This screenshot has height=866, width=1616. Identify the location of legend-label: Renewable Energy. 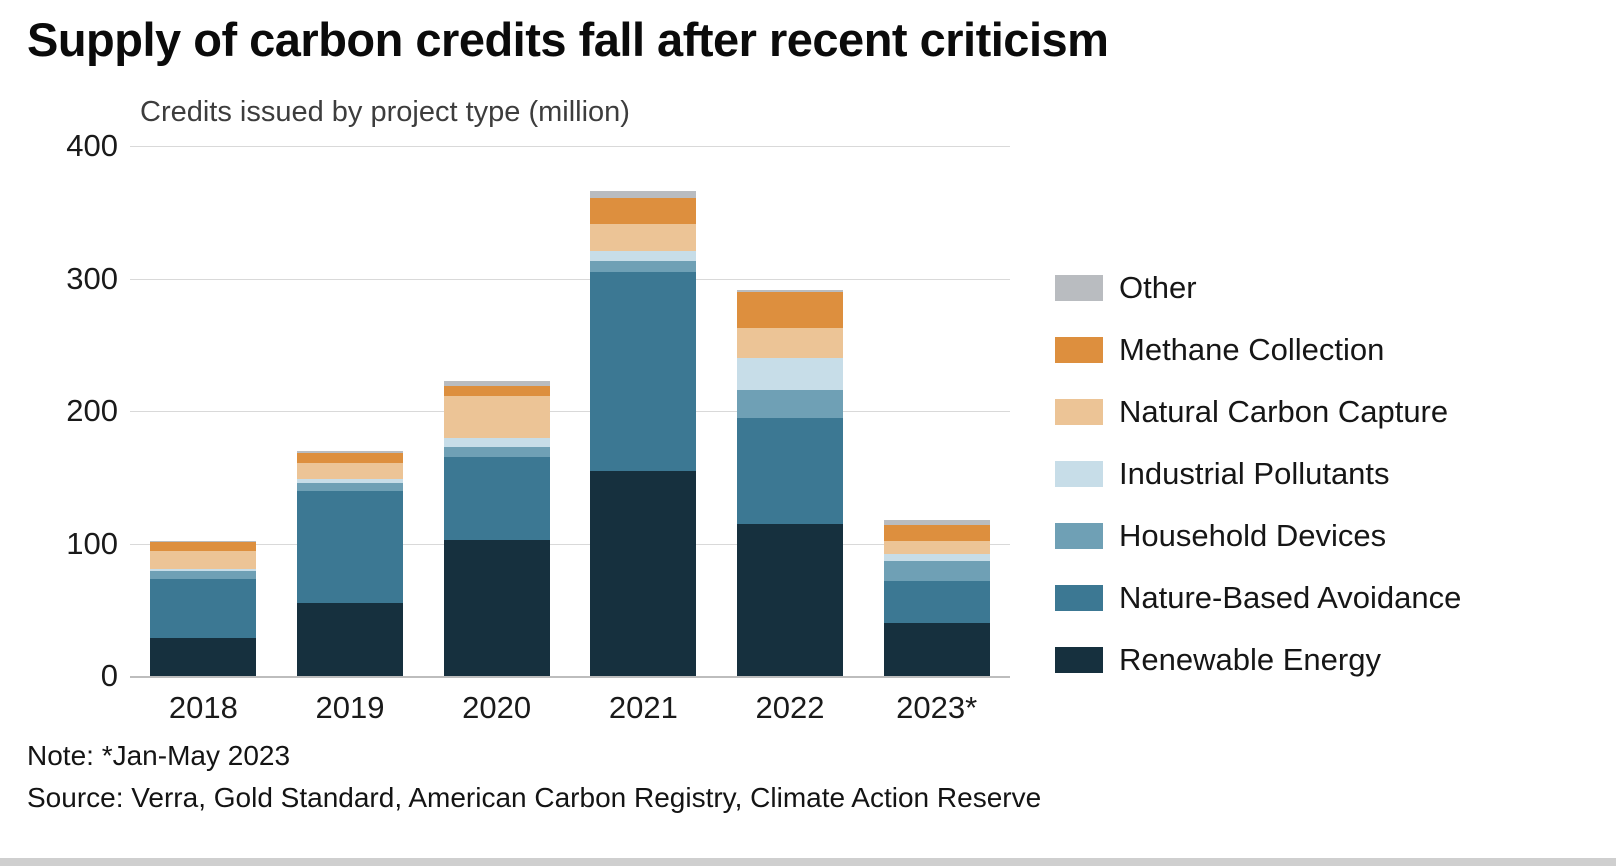
(1250, 659).